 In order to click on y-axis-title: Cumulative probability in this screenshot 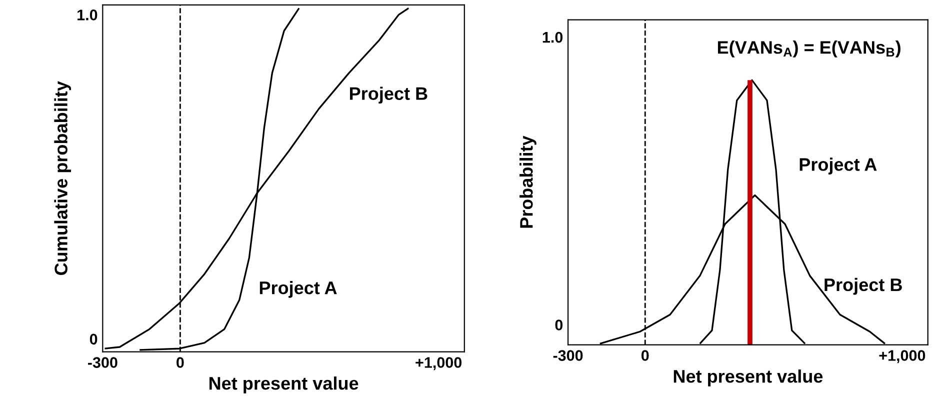, I will do `click(63, 178)`.